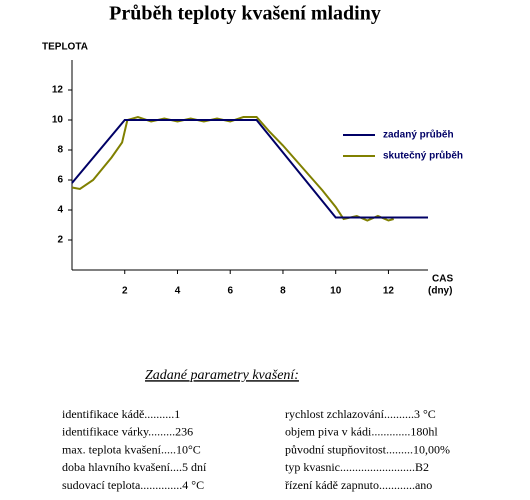 Image resolution: width=530 pixels, height=500 pixels. What do you see at coordinates (127, 432) in the screenshot?
I see `param-text: identifikace várky.........236` at bounding box center [127, 432].